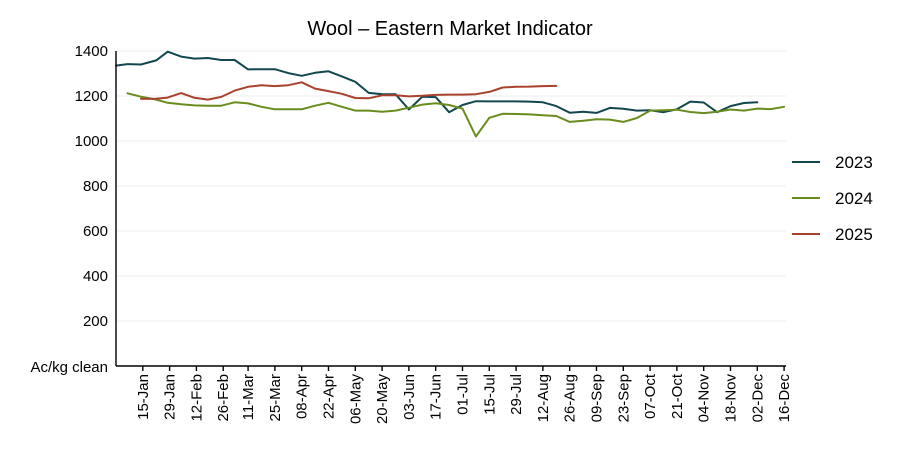 This screenshot has width=900, height=450. What do you see at coordinates (143, 397) in the screenshot?
I see `x-tick-label: 15-Jan` at bounding box center [143, 397].